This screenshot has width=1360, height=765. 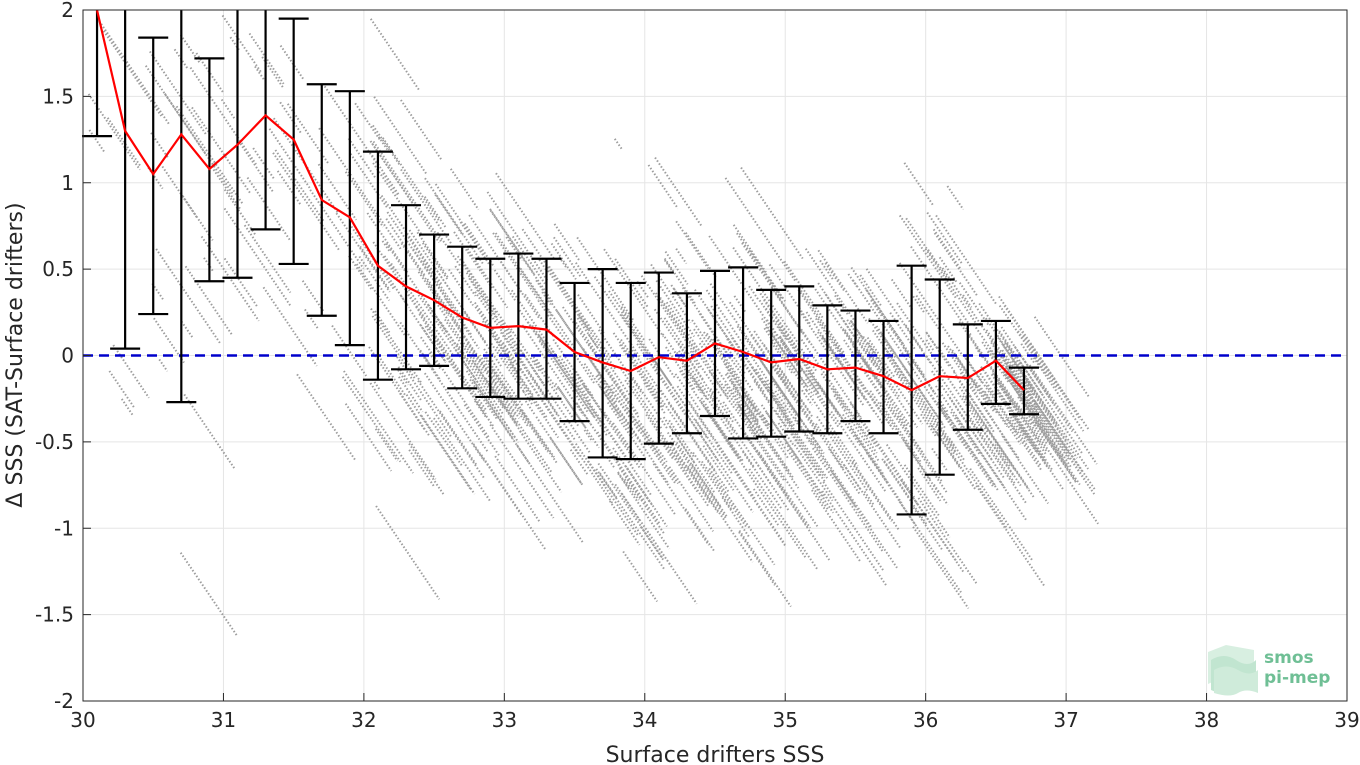 I want to click on x-tick-label: 35, so click(x=784, y=720).